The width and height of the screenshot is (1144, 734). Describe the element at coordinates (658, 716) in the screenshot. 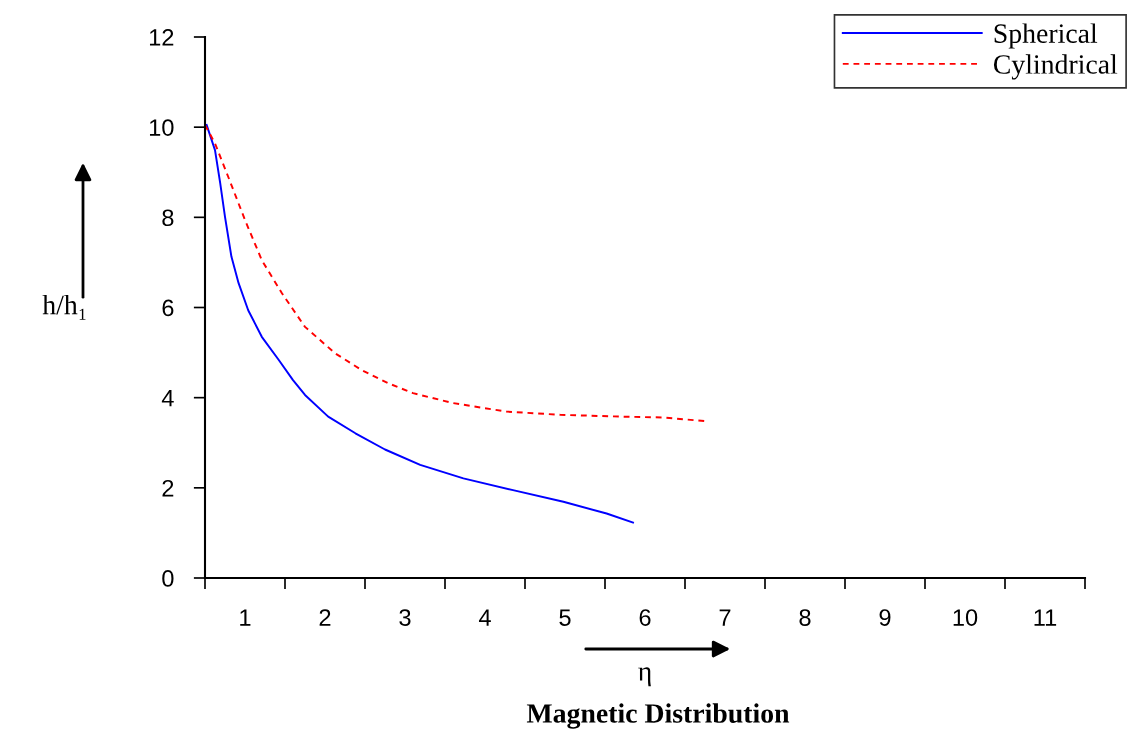

I see `text: Magnetic Distribution` at that location.